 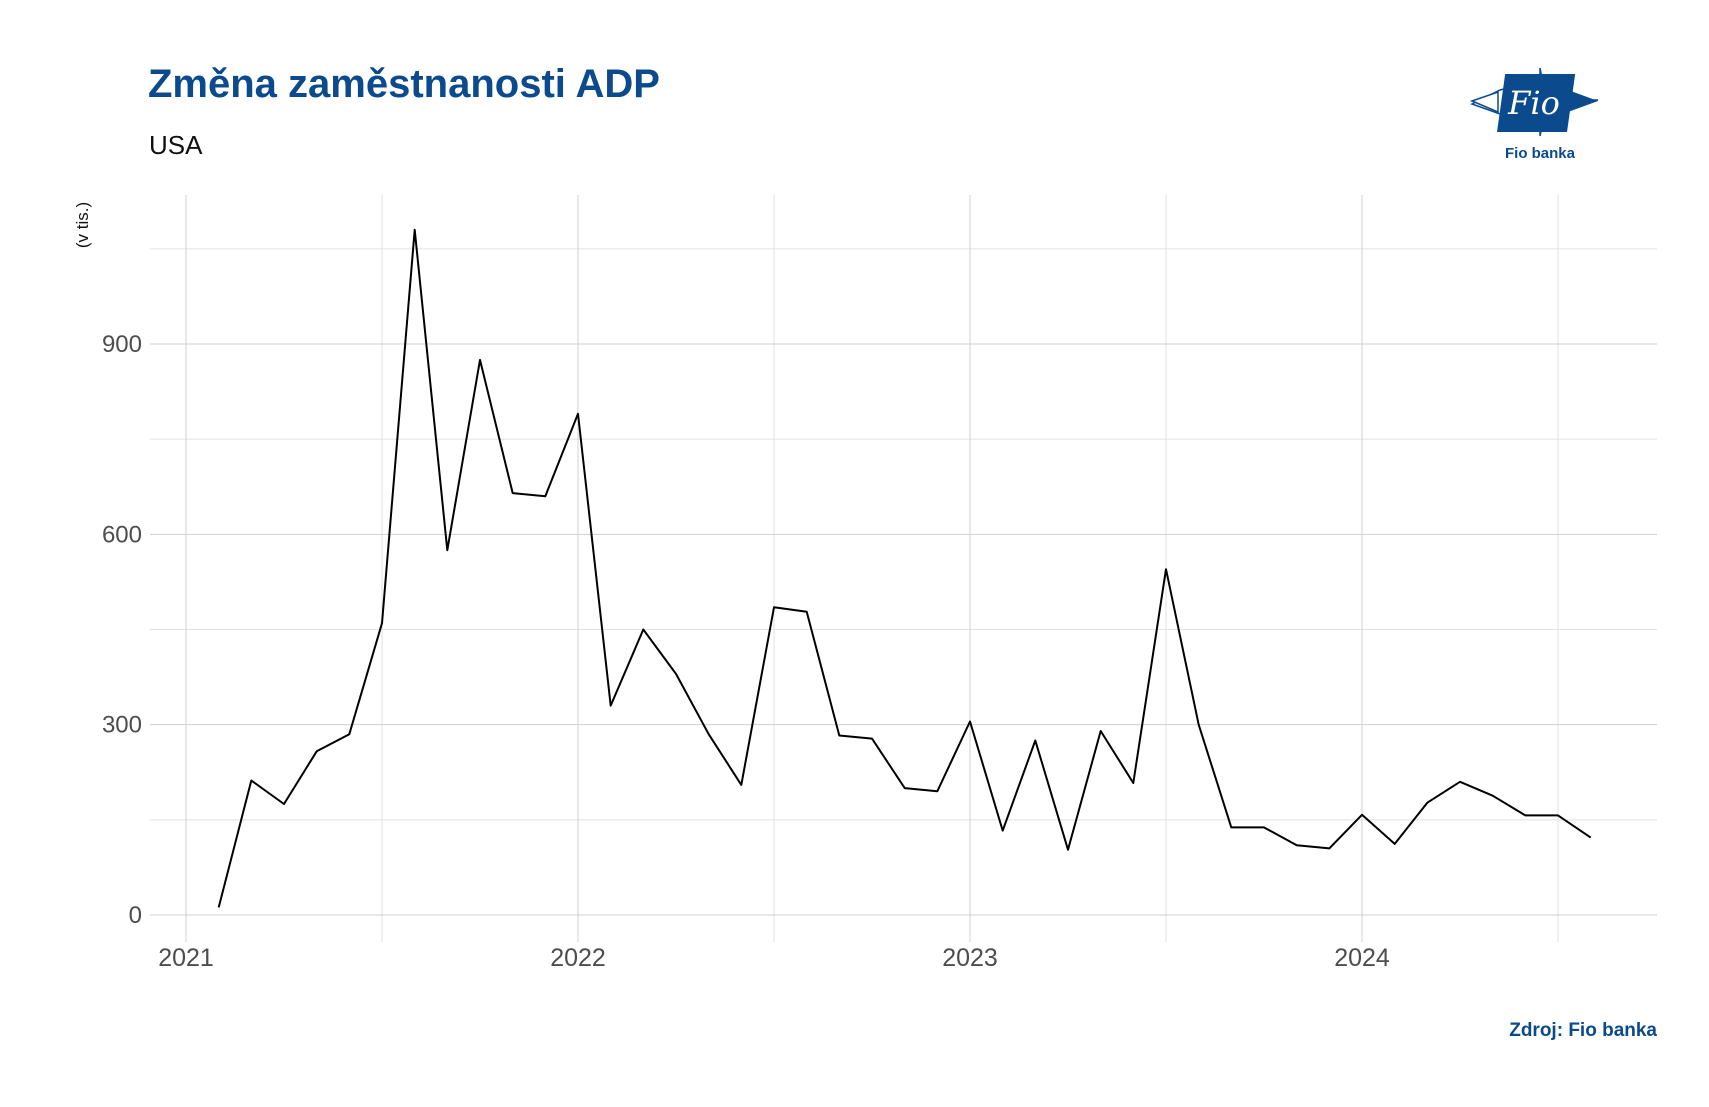 What do you see at coordinates (578, 958) in the screenshot?
I see `x-tick-label: 2022` at bounding box center [578, 958].